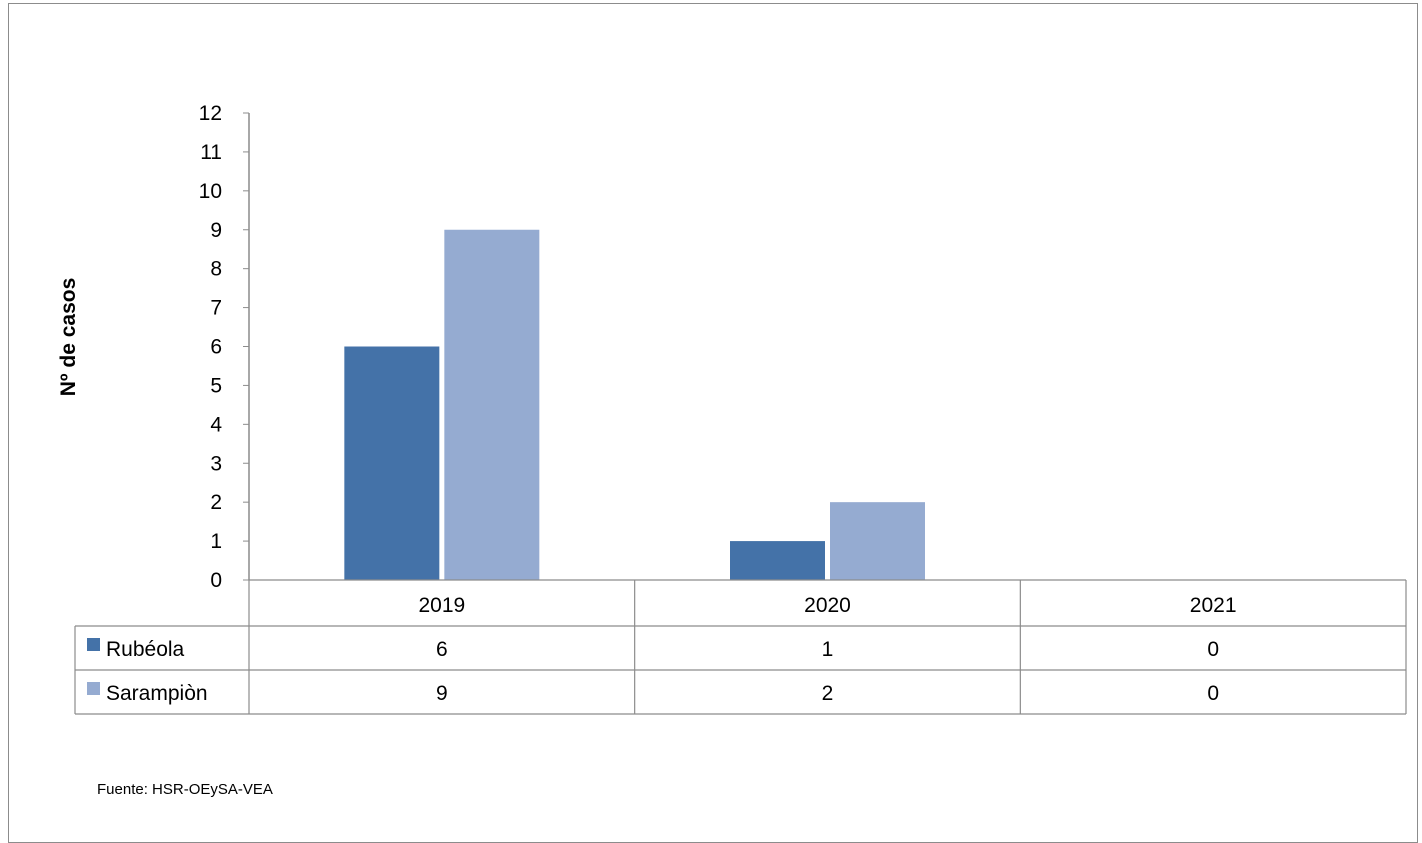  I want to click on bar-rubéola-2019, so click(392, 463).